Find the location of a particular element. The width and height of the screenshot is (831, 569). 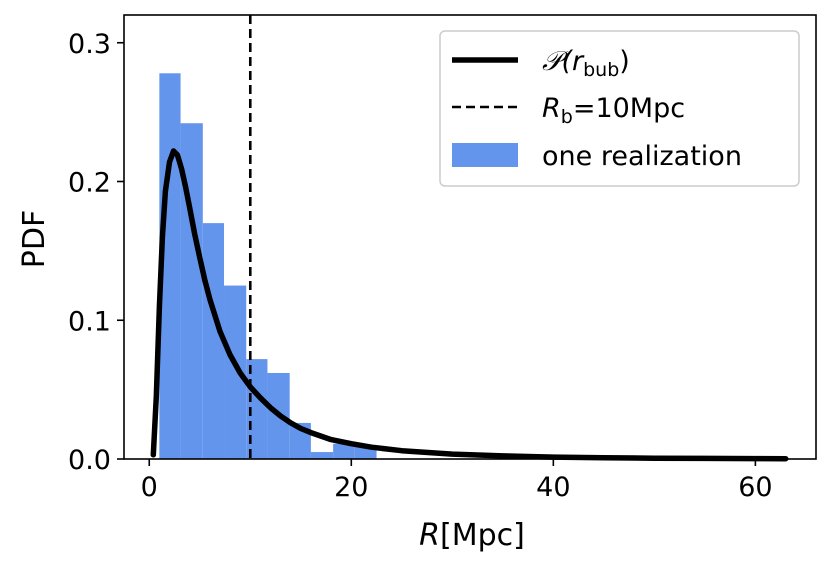

legend-histogram-label: one realization is located at coordinates (642, 156).